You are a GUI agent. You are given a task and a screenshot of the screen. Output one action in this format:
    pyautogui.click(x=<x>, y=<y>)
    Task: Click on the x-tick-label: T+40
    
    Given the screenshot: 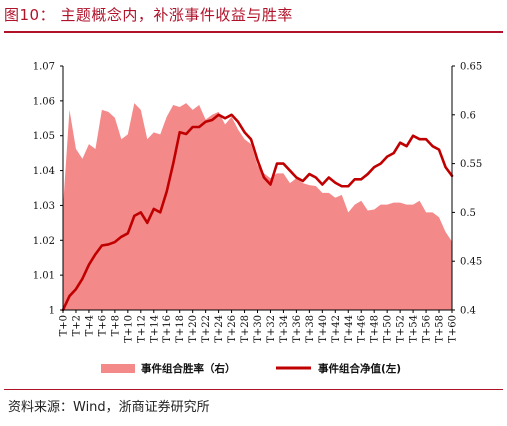 What is the action you would take?
    pyautogui.click(x=323, y=329)
    